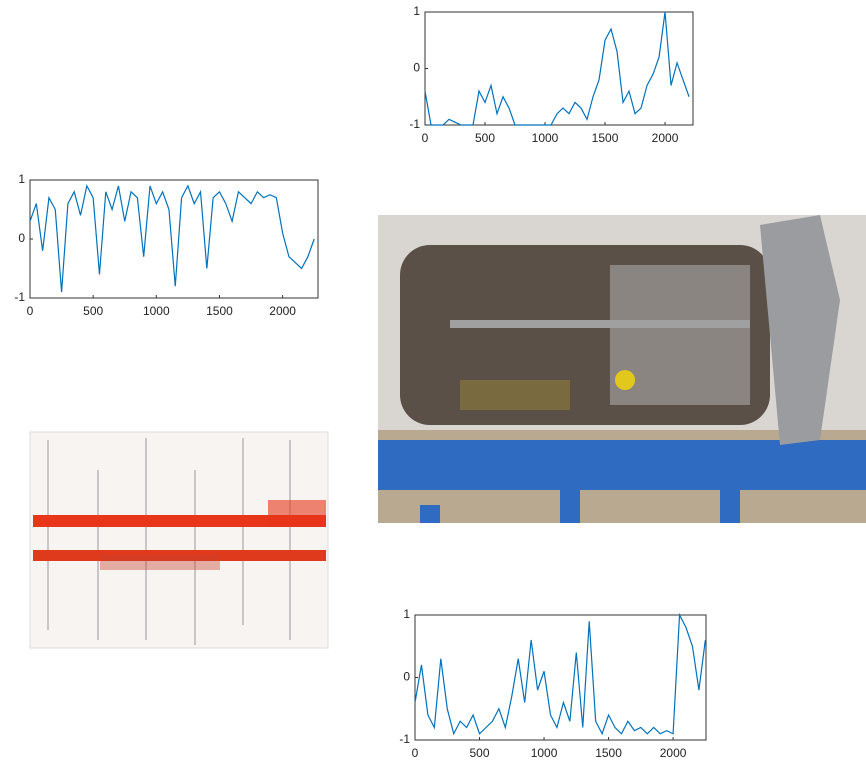  What do you see at coordinates (600, 324) in the screenshot?
I see `photo-pipe` at bounding box center [600, 324].